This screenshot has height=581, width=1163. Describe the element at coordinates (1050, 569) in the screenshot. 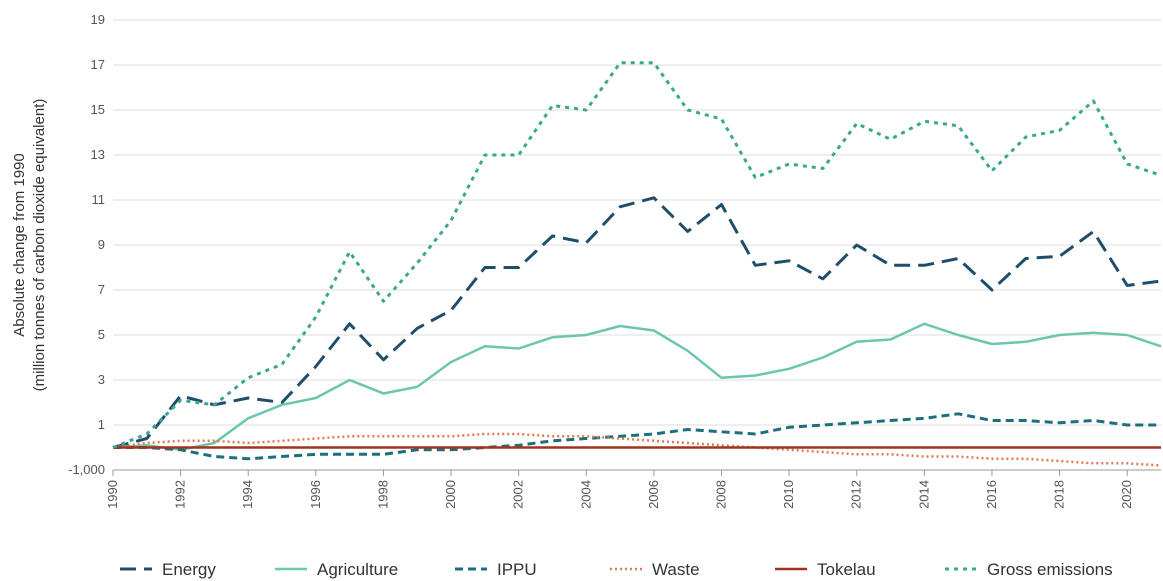

I see `legend-label: Gross emissions` at that location.